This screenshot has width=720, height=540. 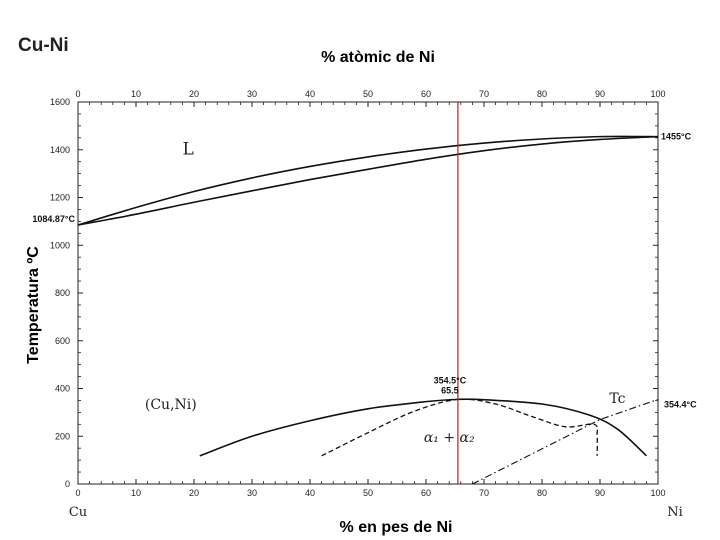 What do you see at coordinates (62, 436) in the screenshot?
I see `y-tick-label: 200` at bounding box center [62, 436].